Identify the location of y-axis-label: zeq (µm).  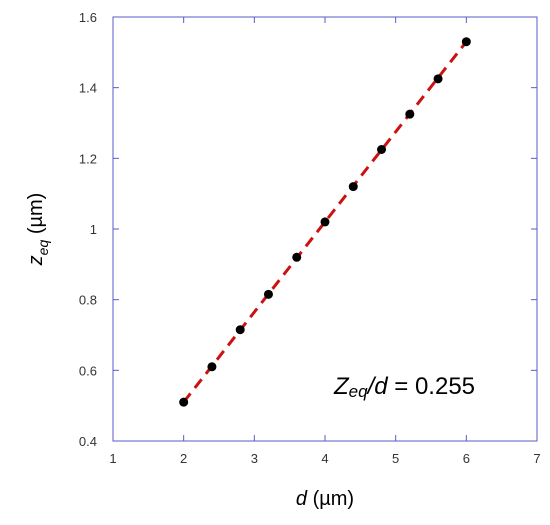
(38, 230).